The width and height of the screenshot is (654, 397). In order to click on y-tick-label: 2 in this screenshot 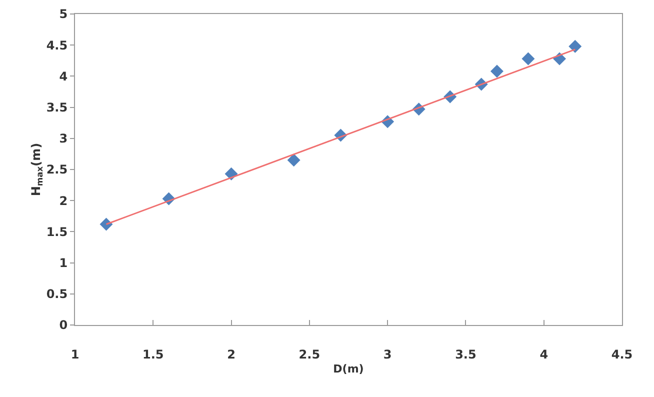, I will do `click(63, 201)`.